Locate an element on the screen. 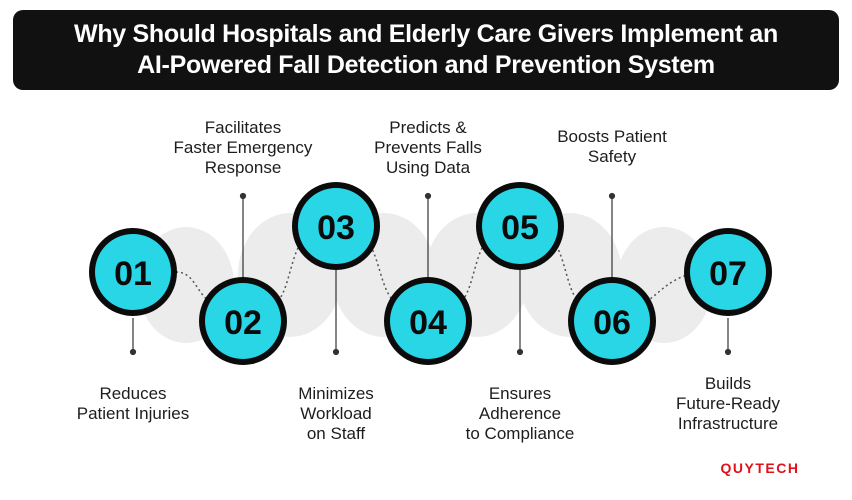  step-number-01: 01 is located at coordinates (133, 274).